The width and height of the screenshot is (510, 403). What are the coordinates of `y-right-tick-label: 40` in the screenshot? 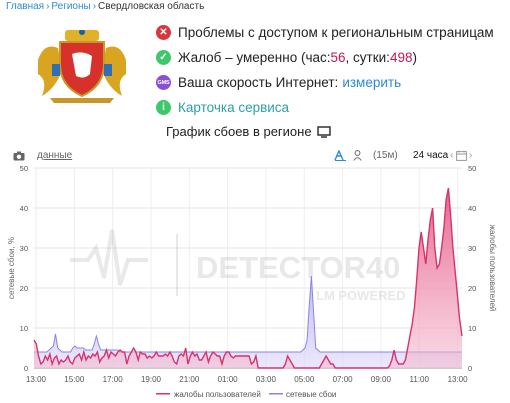 It's located at (472, 208).